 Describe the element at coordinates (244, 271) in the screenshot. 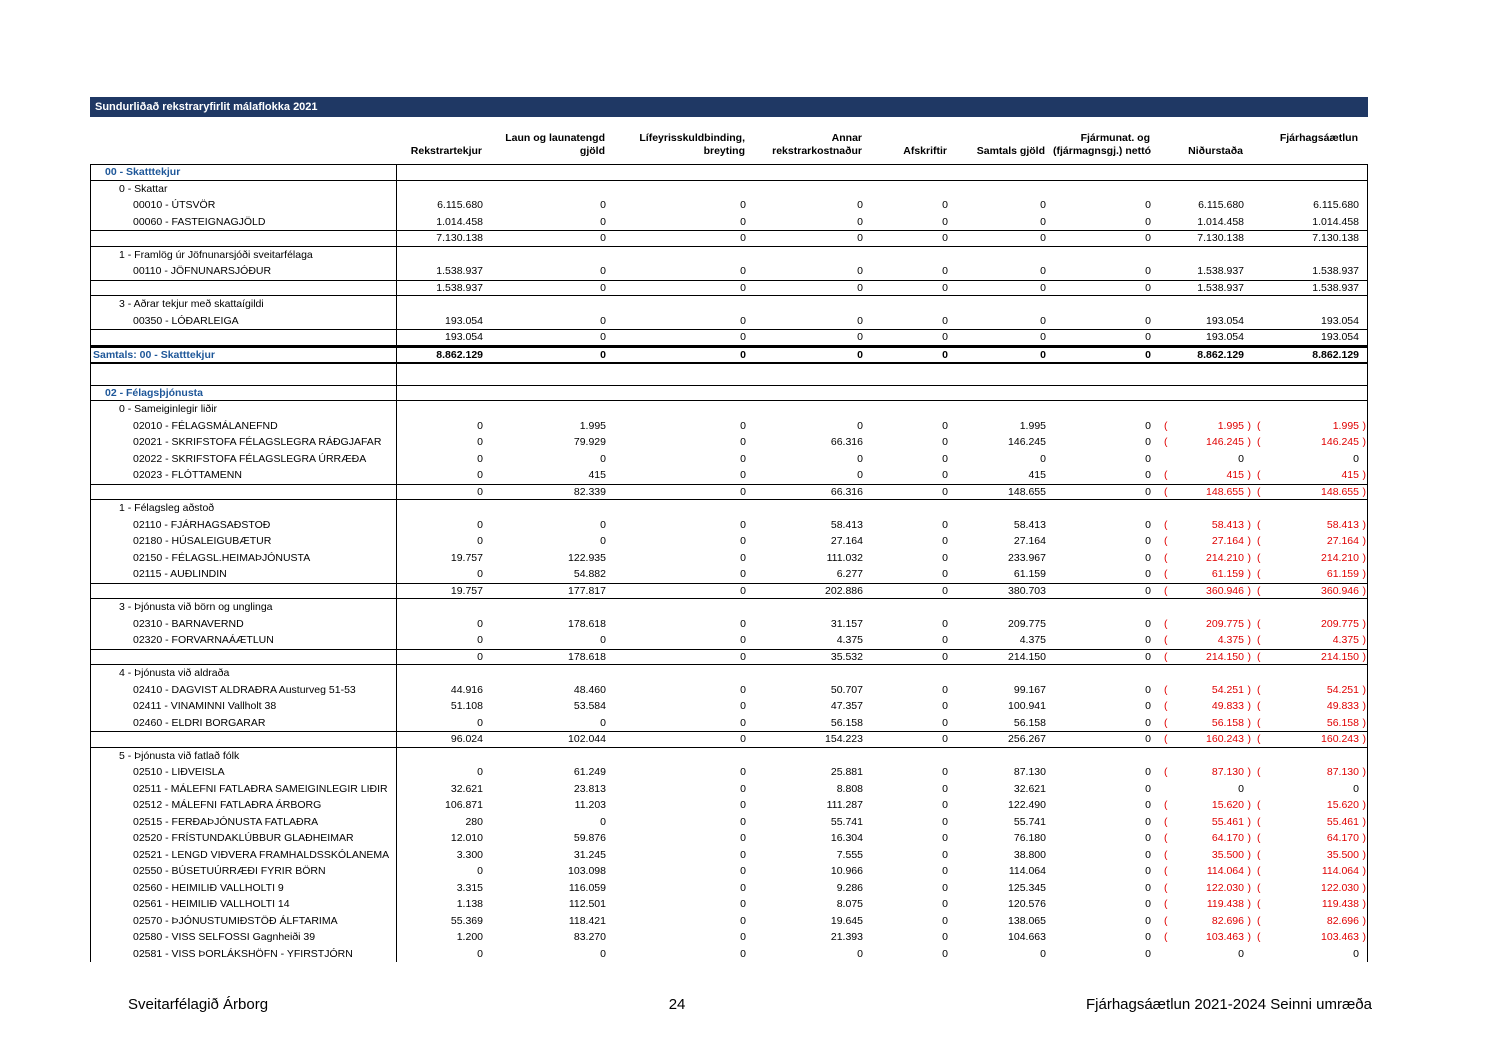

I see `row-label: 00110 - JÖFNUNARSJÓÐUR` at that location.